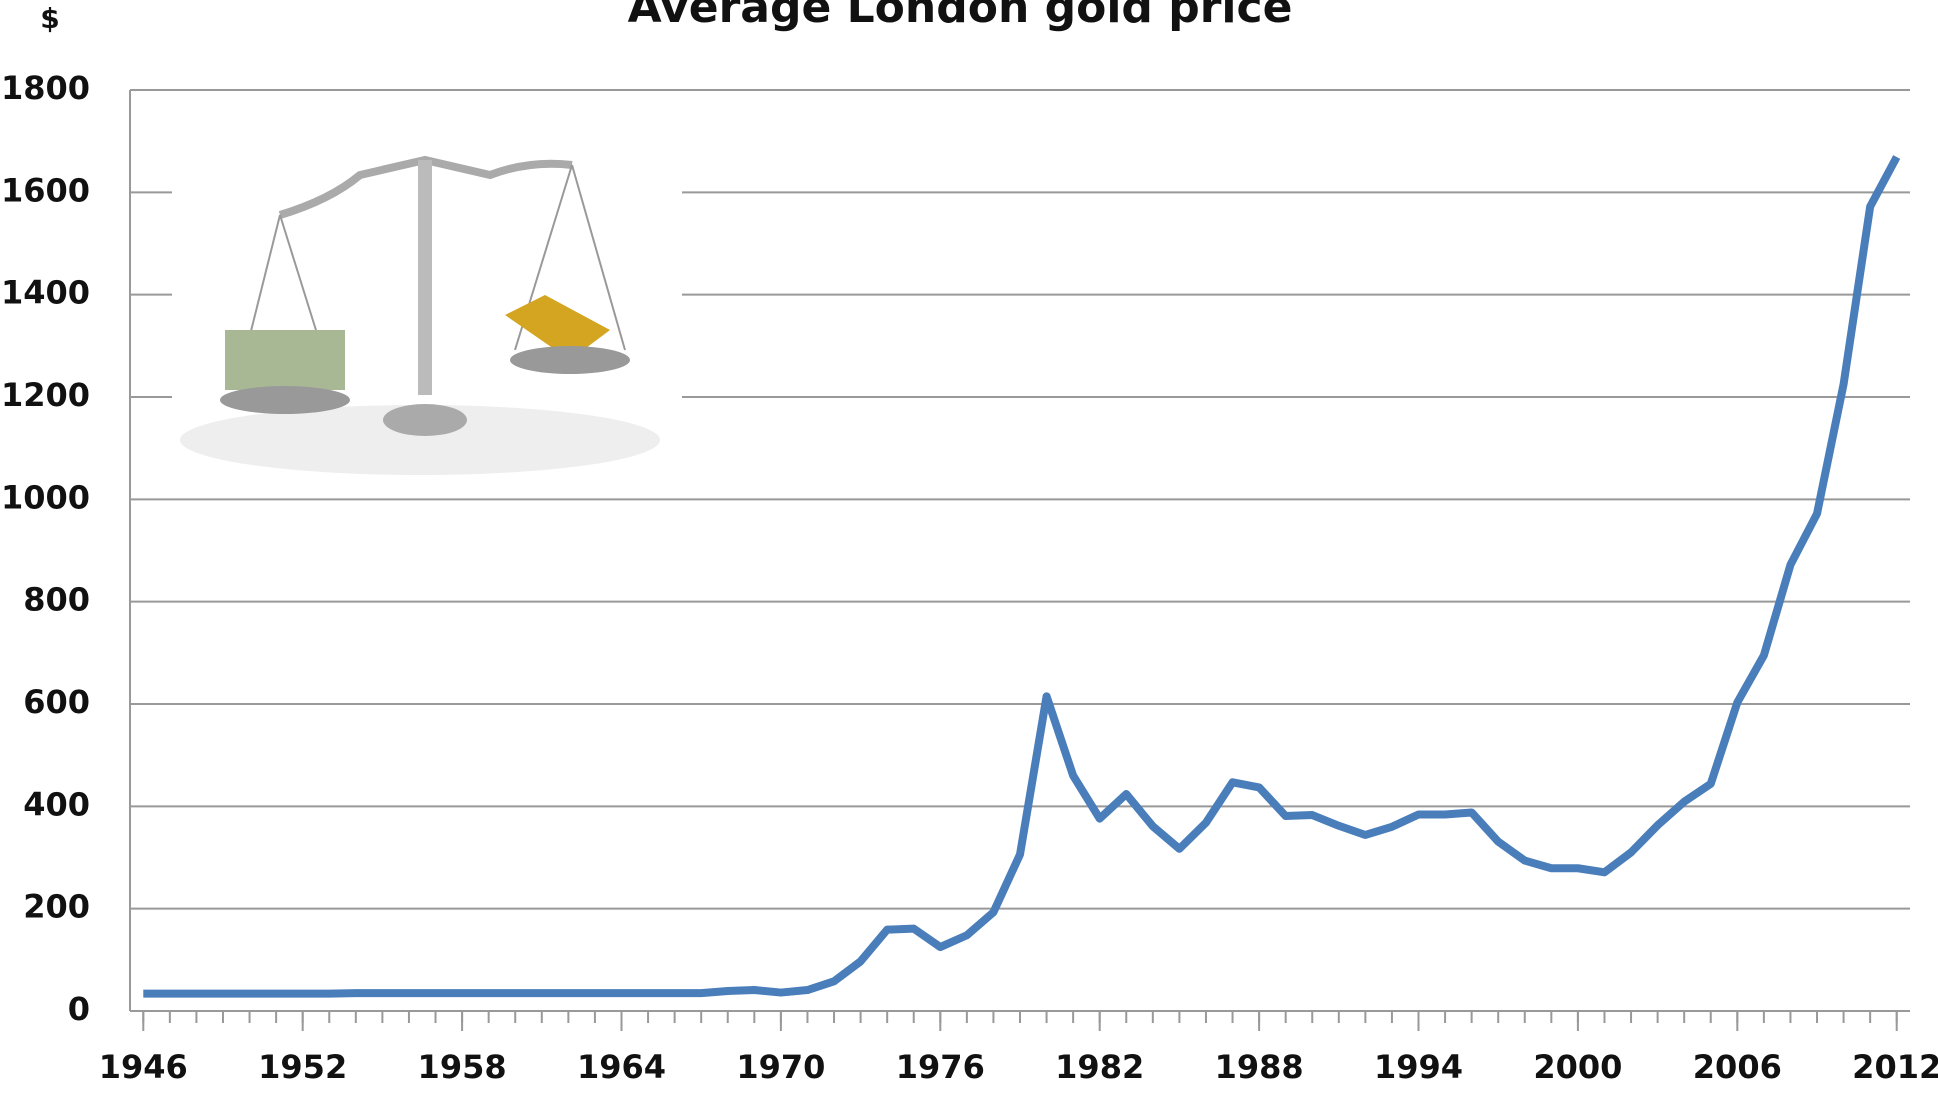 The height and width of the screenshot is (1095, 1938). Describe the element at coordinates (45, 190) in the screenshot. I see `y-tick-label: 1600` at that location.